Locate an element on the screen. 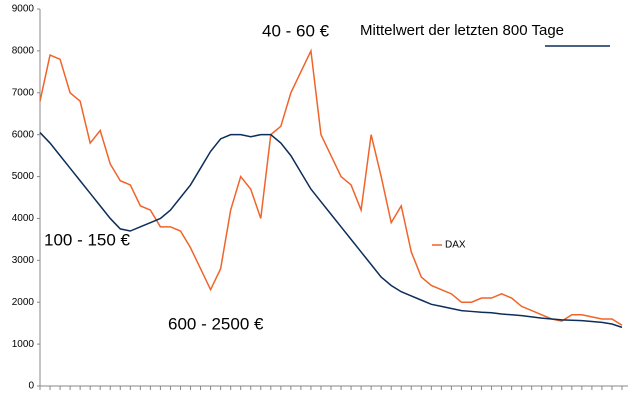  legend-label: DAX is located at coordinates (455, 245).